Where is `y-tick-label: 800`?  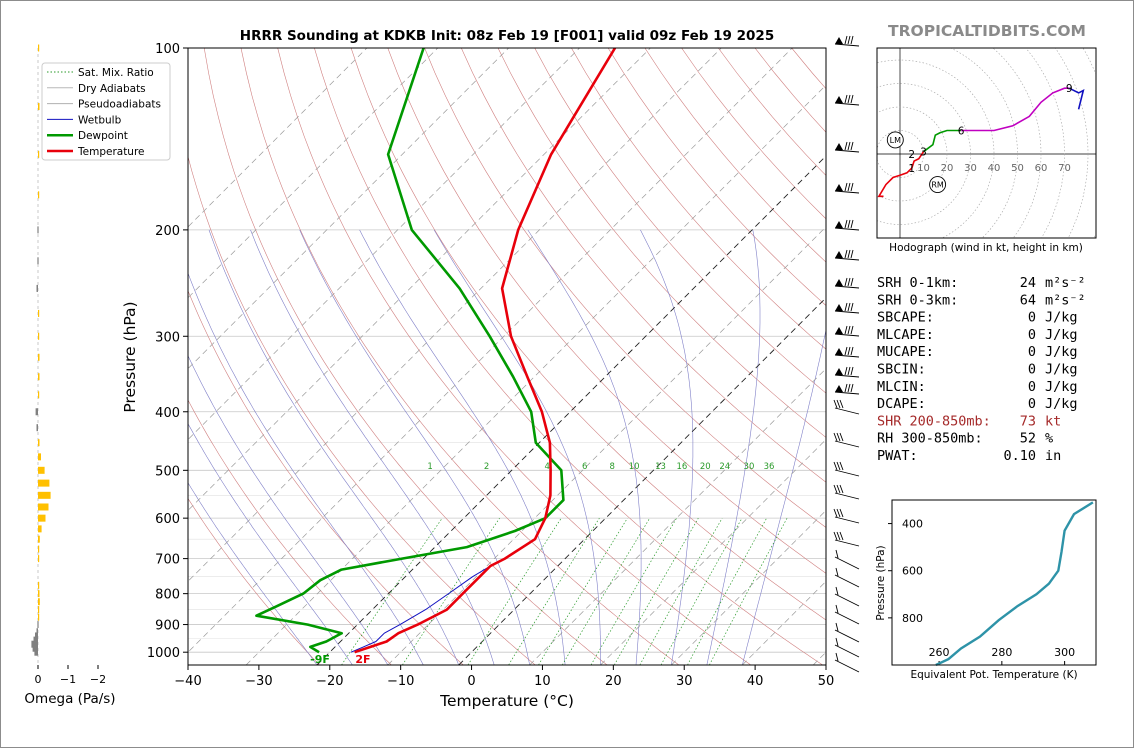 y-tick-label: 800 is located at coordinates (167, 595).